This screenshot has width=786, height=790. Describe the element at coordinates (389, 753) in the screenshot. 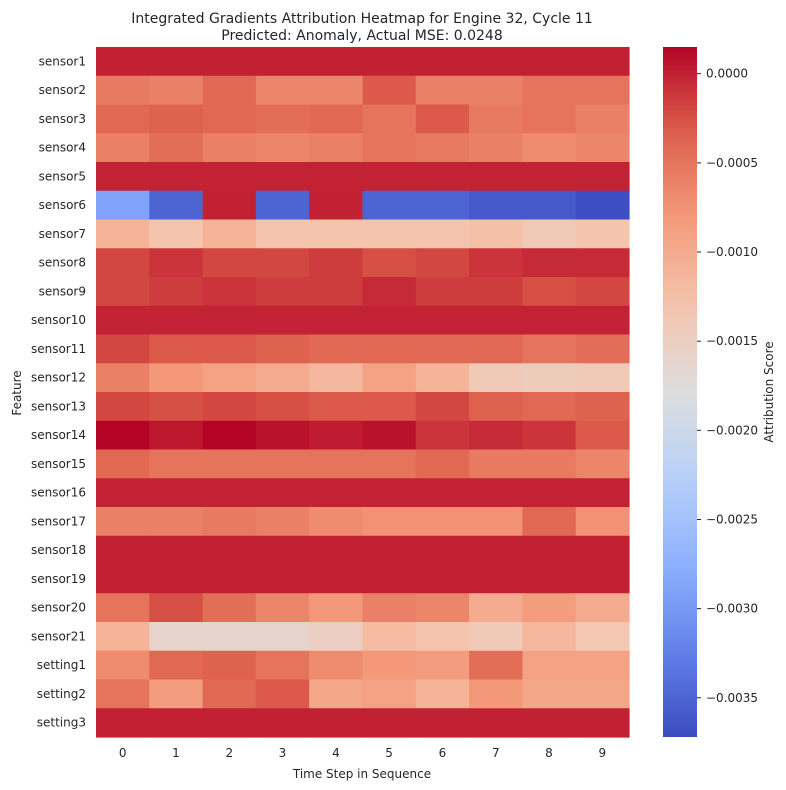

I see `x-tick-label: 5` at that location.